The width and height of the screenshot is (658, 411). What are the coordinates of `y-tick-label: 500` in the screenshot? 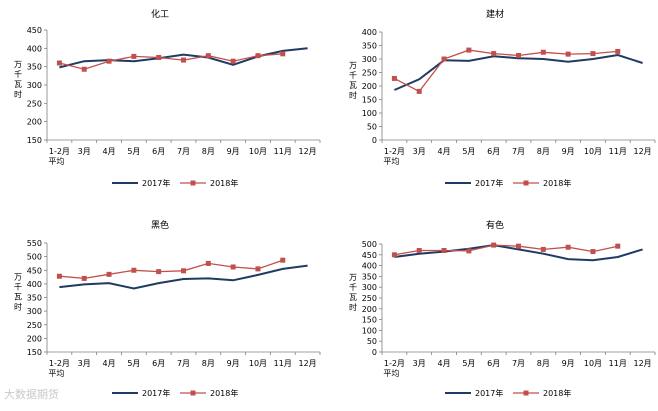 It's located at (34, 257).